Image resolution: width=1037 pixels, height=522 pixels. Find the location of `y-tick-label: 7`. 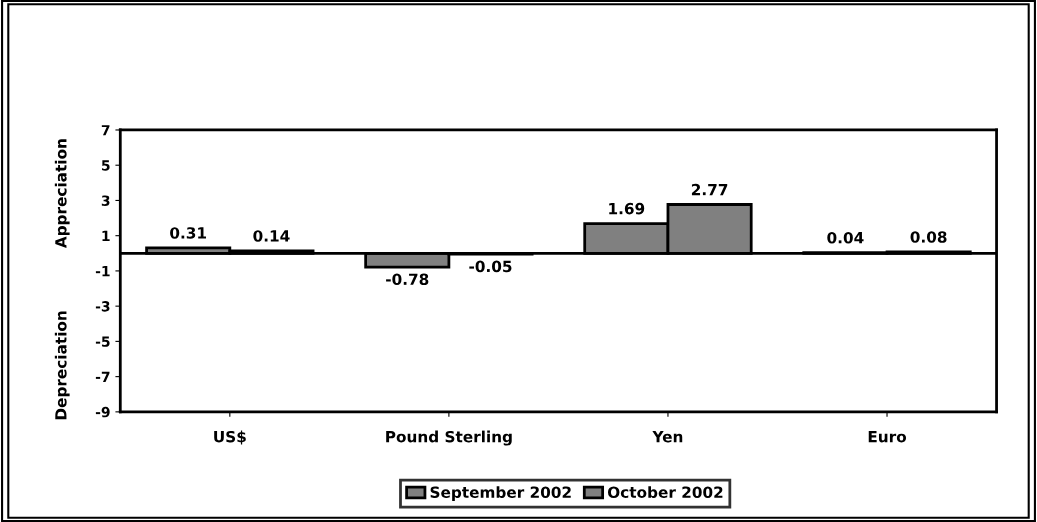

y-tick-label: 7 is located at coordinates (105, 130).